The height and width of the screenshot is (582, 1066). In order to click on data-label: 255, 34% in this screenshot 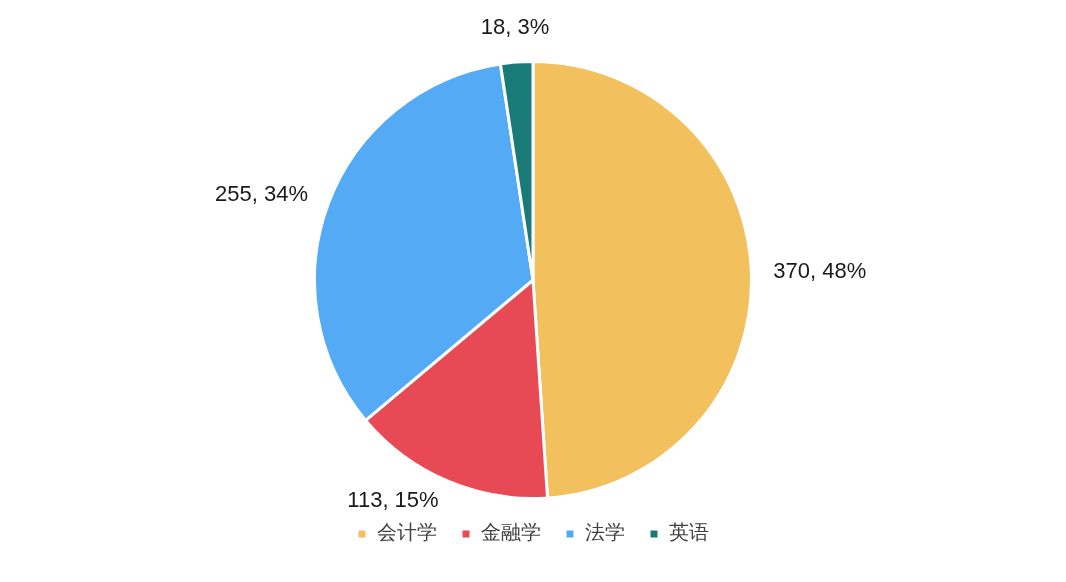, I will do `click(262, 193)`.